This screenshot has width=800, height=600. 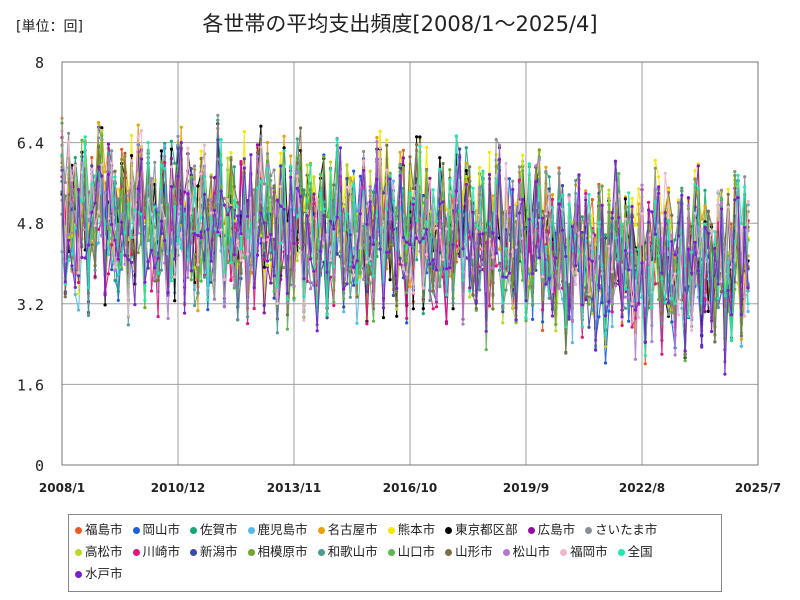 What do you see at coordinates (161, 529) in the screenshot?
I see `legend-label: 岡山市` at bounding box center [161, 529].